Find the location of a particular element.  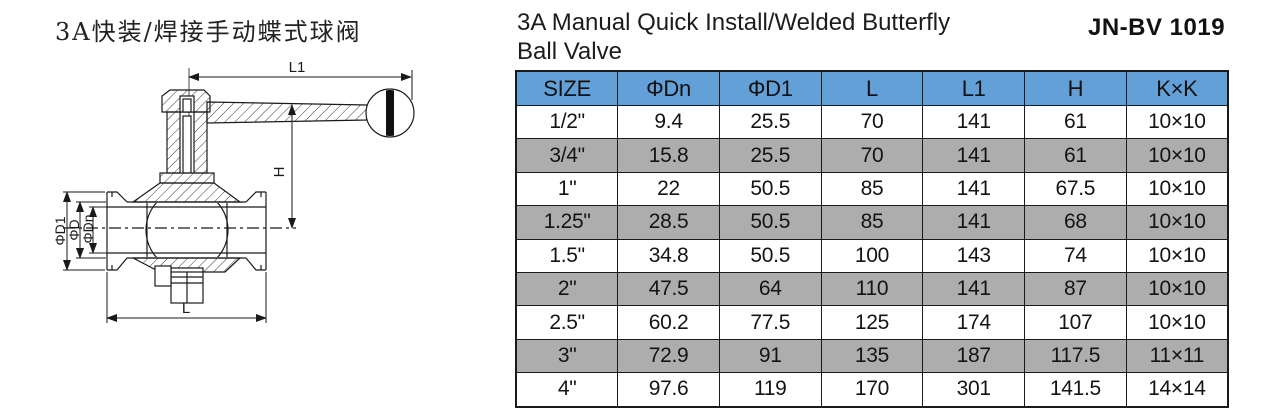

table-cell: 170 is located at coordinates (872, 390).